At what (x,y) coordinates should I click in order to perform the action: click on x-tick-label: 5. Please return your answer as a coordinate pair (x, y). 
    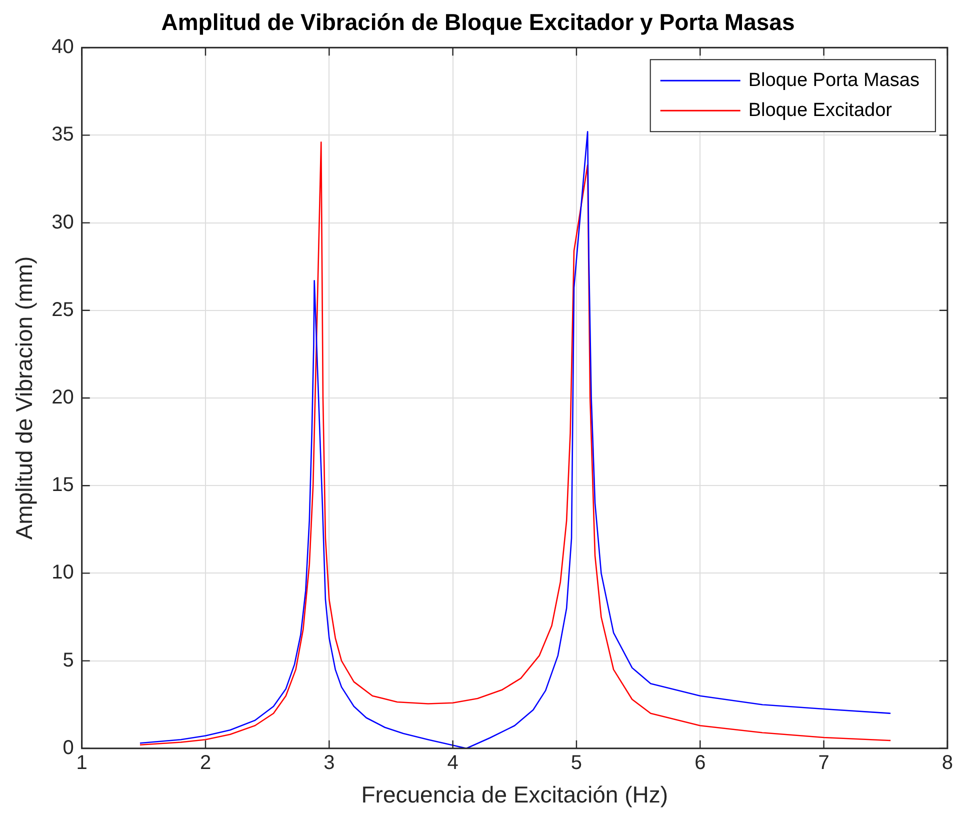
    Looking at the image, I should click on (576, 763).